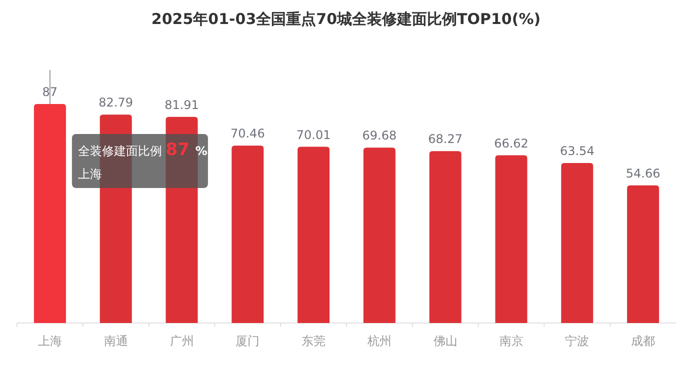  Describe the element at coordinates (511, 341) in the screenshot. I see `x-tick-label: 南京` at that location.